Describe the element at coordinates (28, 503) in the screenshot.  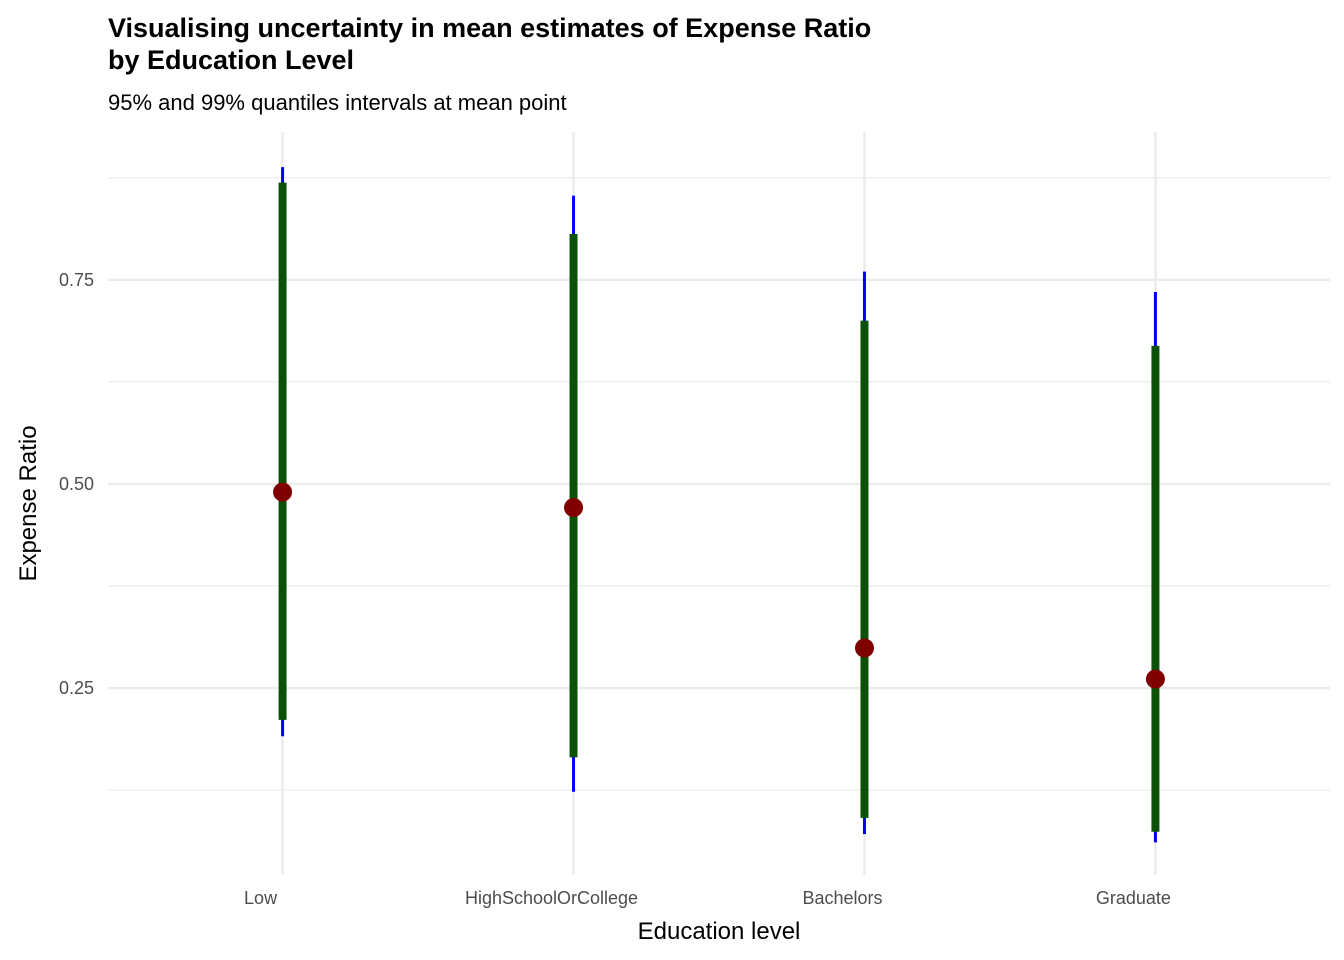
I see `y-axis-label: Expense Ratio` at that location.